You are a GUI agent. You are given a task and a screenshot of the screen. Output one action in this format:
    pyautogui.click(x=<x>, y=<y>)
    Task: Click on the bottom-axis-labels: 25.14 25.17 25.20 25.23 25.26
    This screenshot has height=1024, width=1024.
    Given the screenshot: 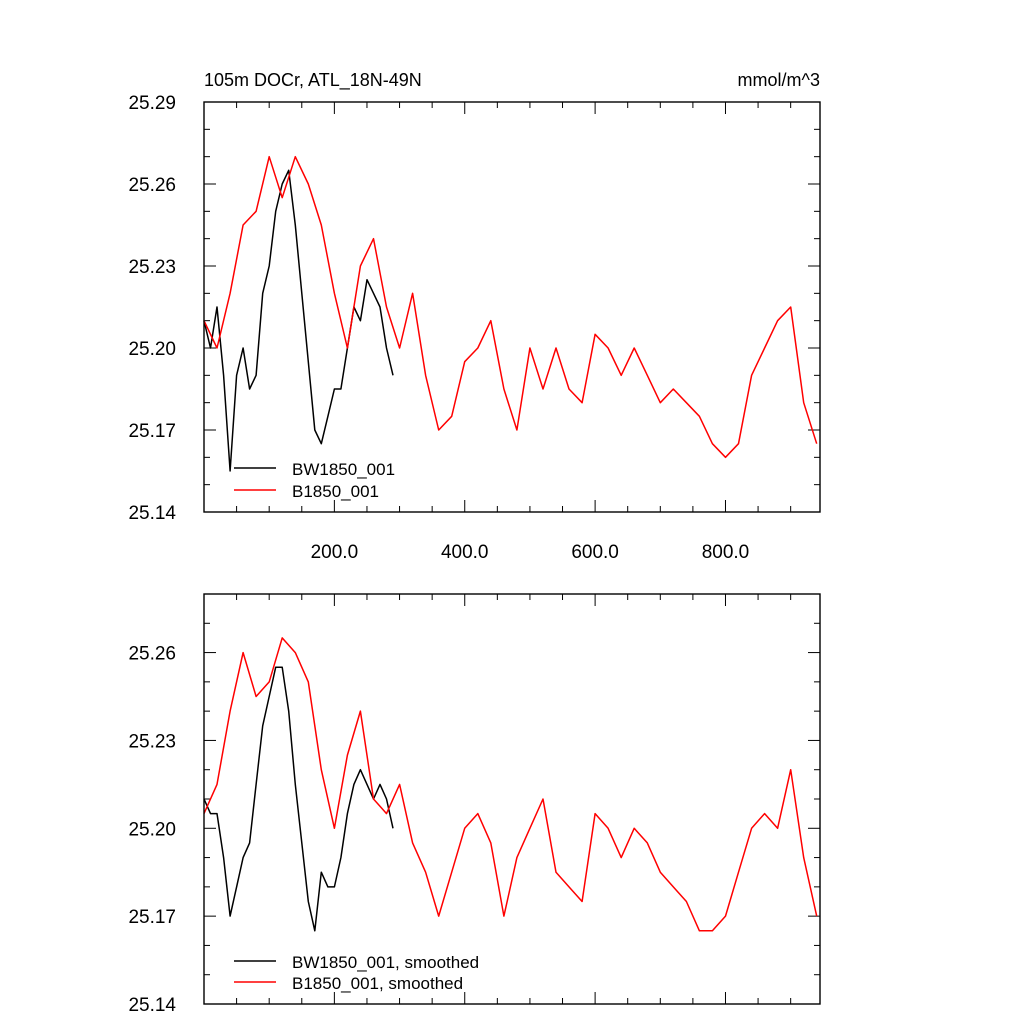 What is the action you would take?
    pyautogui.click(x=152, y=830)
    